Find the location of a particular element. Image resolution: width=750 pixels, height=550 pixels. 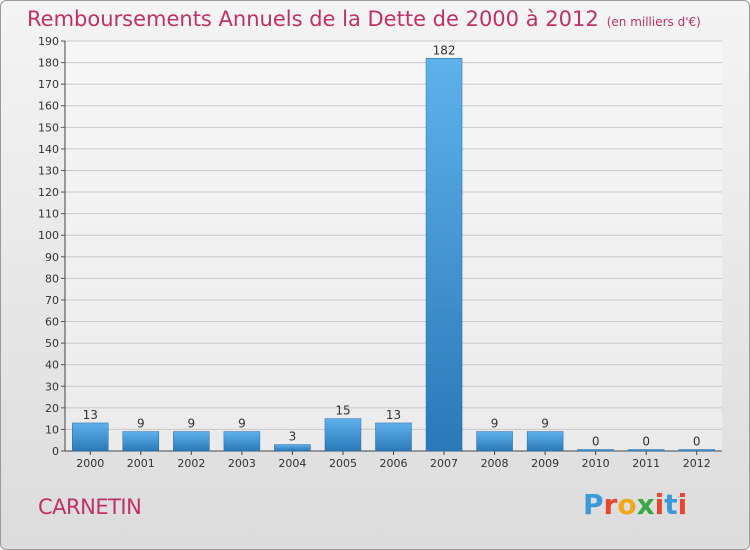

y-tick-label: 170 is located at coordinates (48, 84).